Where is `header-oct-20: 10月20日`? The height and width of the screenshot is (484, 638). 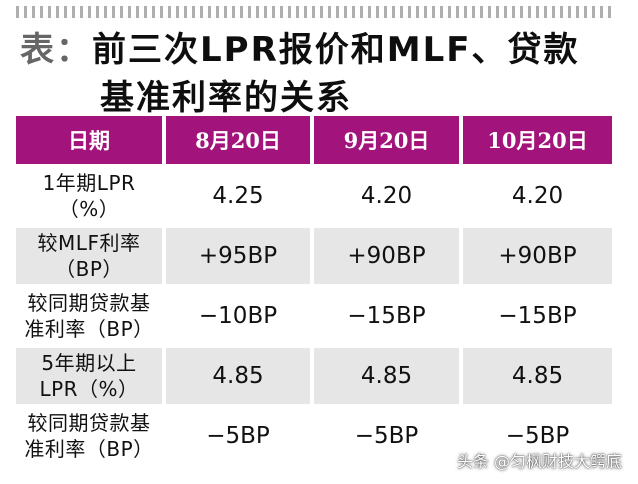
header-oct-20: 10月20日 is located at coordinates (537, 140).